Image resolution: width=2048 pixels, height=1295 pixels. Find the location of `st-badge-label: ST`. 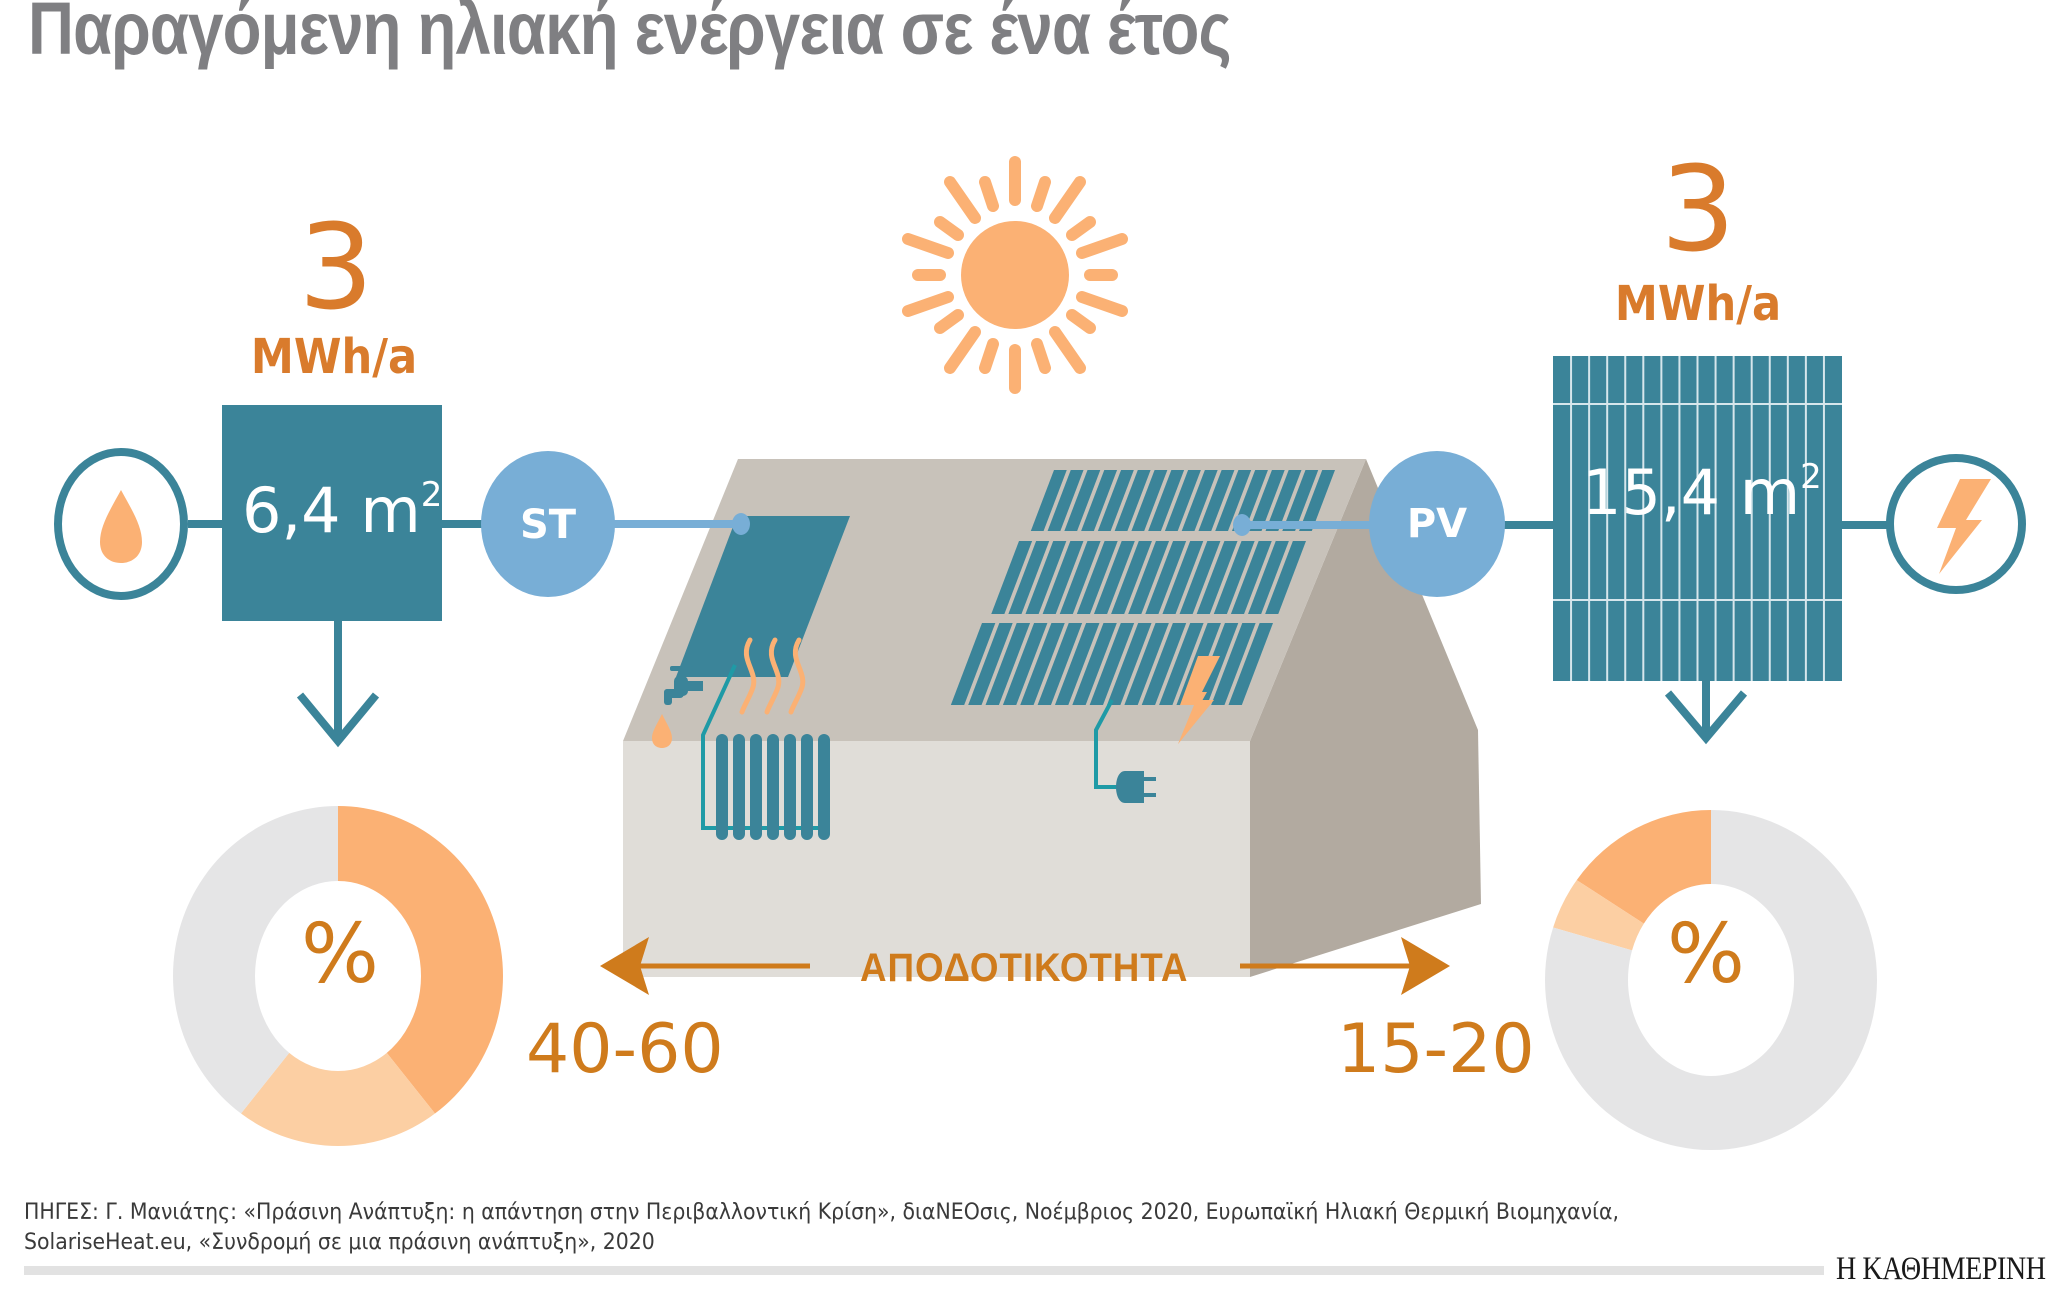

st-badge-label: ST is located at coordinates (548, 525).